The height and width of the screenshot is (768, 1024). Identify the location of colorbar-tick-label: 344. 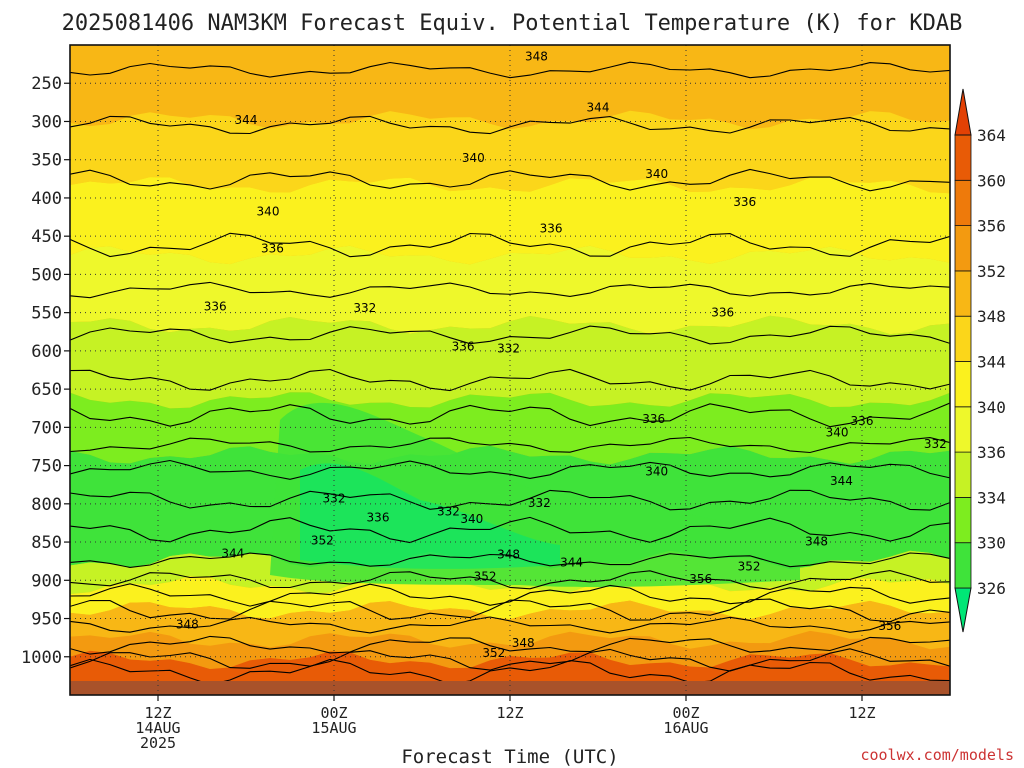
(991, 362).